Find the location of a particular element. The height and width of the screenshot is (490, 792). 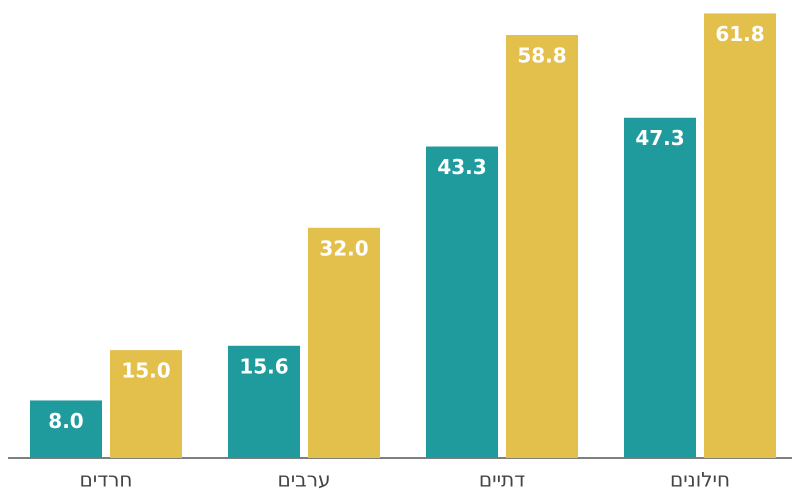

value-label: 15.6 is located at coordinates (263, 366).